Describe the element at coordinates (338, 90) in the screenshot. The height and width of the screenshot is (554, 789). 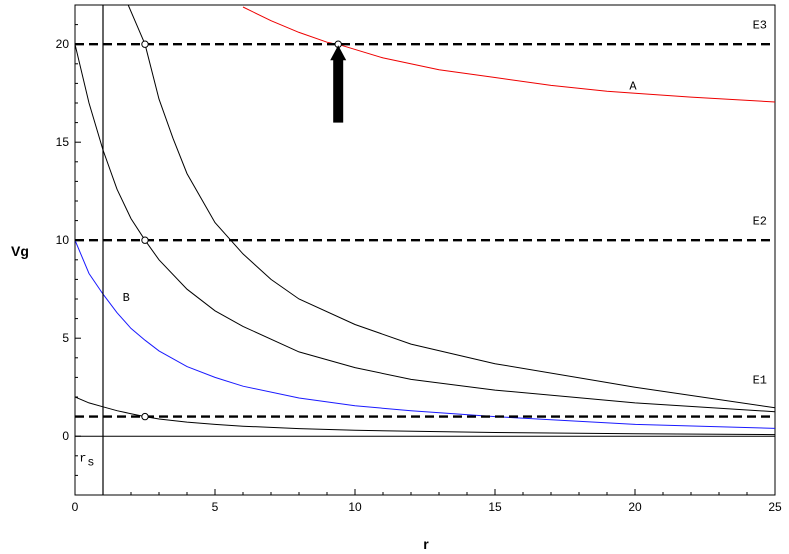
I see `arrow-shaft` at that location.